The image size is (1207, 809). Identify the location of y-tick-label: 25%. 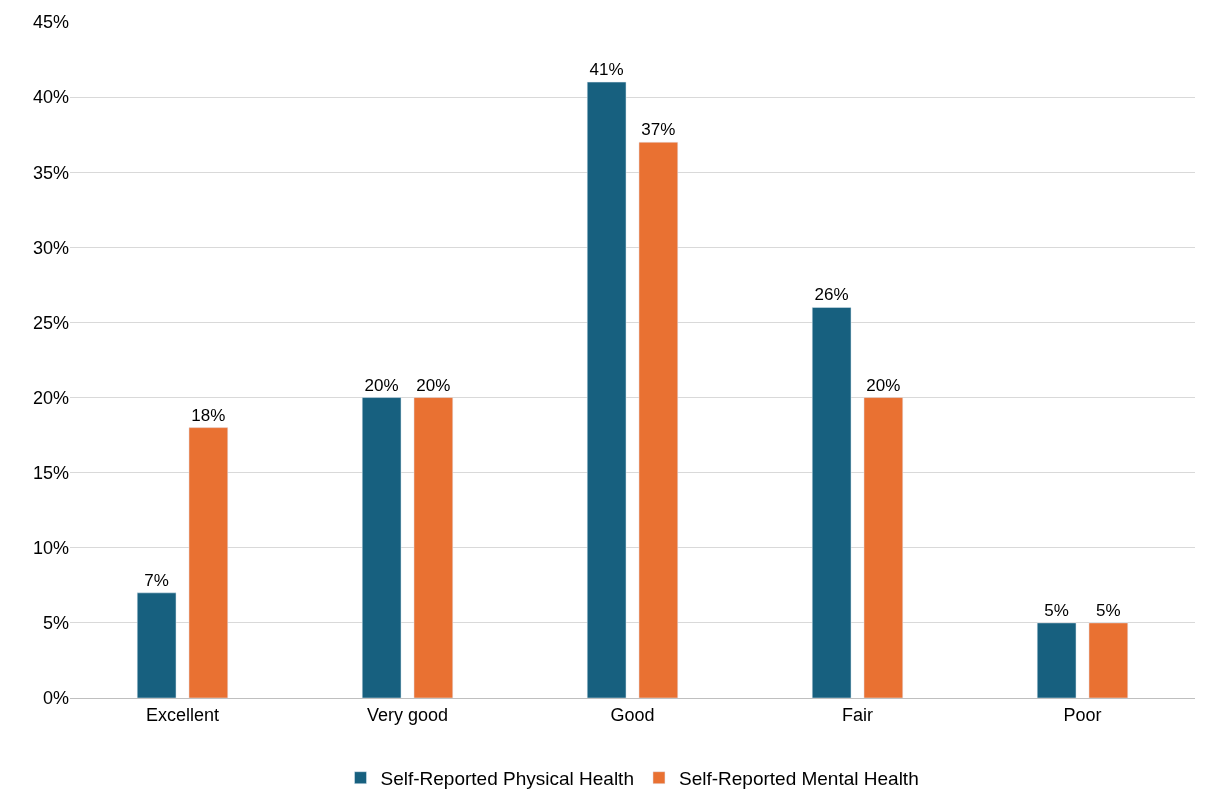
(50, 322).